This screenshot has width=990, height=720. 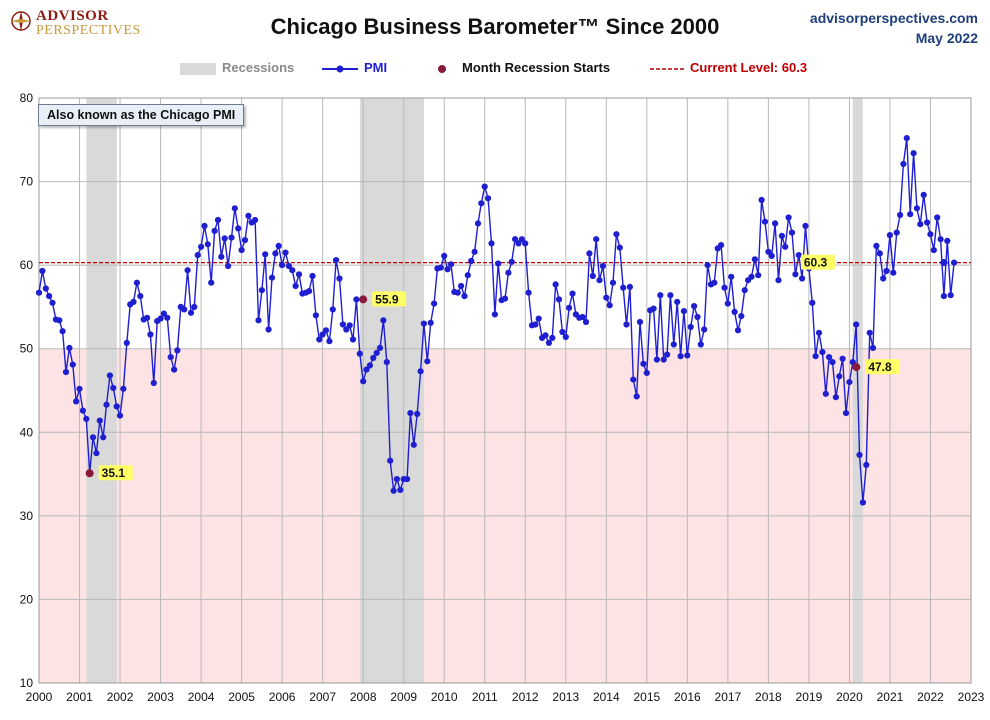 What do you see at coordinates (893, 18) in the screenshot?
I see `source-site: advisorperspectives.com` at bounding box center [893, 18].